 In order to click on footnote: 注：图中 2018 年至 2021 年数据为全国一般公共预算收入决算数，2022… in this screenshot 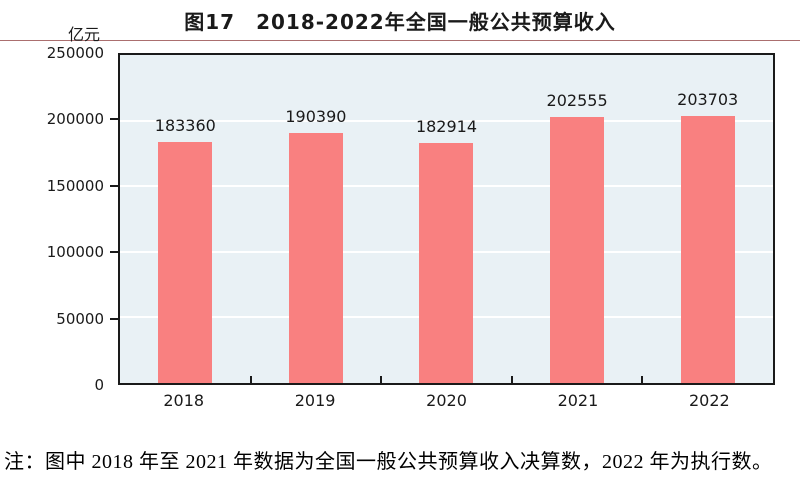, I will do `click(388, 462)`.